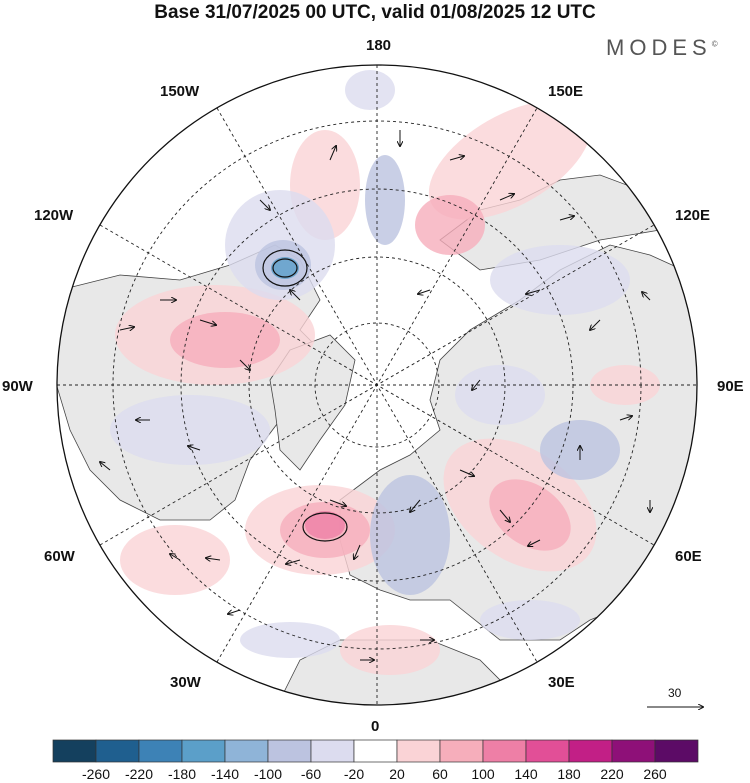 This screenshot has width=750, height=783. What do you see at coordinates (375, 726) in the screenshot?
I see `label-0: 0` at bounding box center [375, 726].